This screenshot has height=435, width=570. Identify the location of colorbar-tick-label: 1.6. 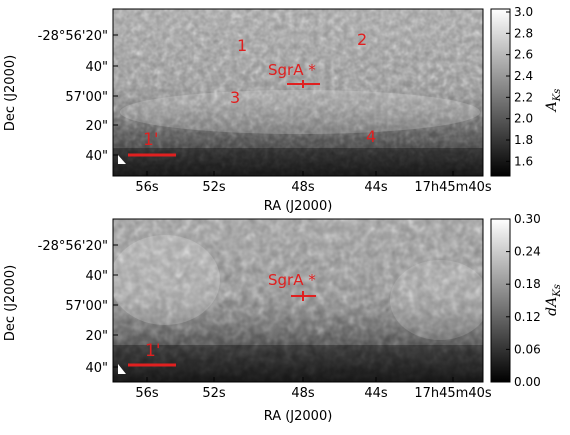
(523, 161).